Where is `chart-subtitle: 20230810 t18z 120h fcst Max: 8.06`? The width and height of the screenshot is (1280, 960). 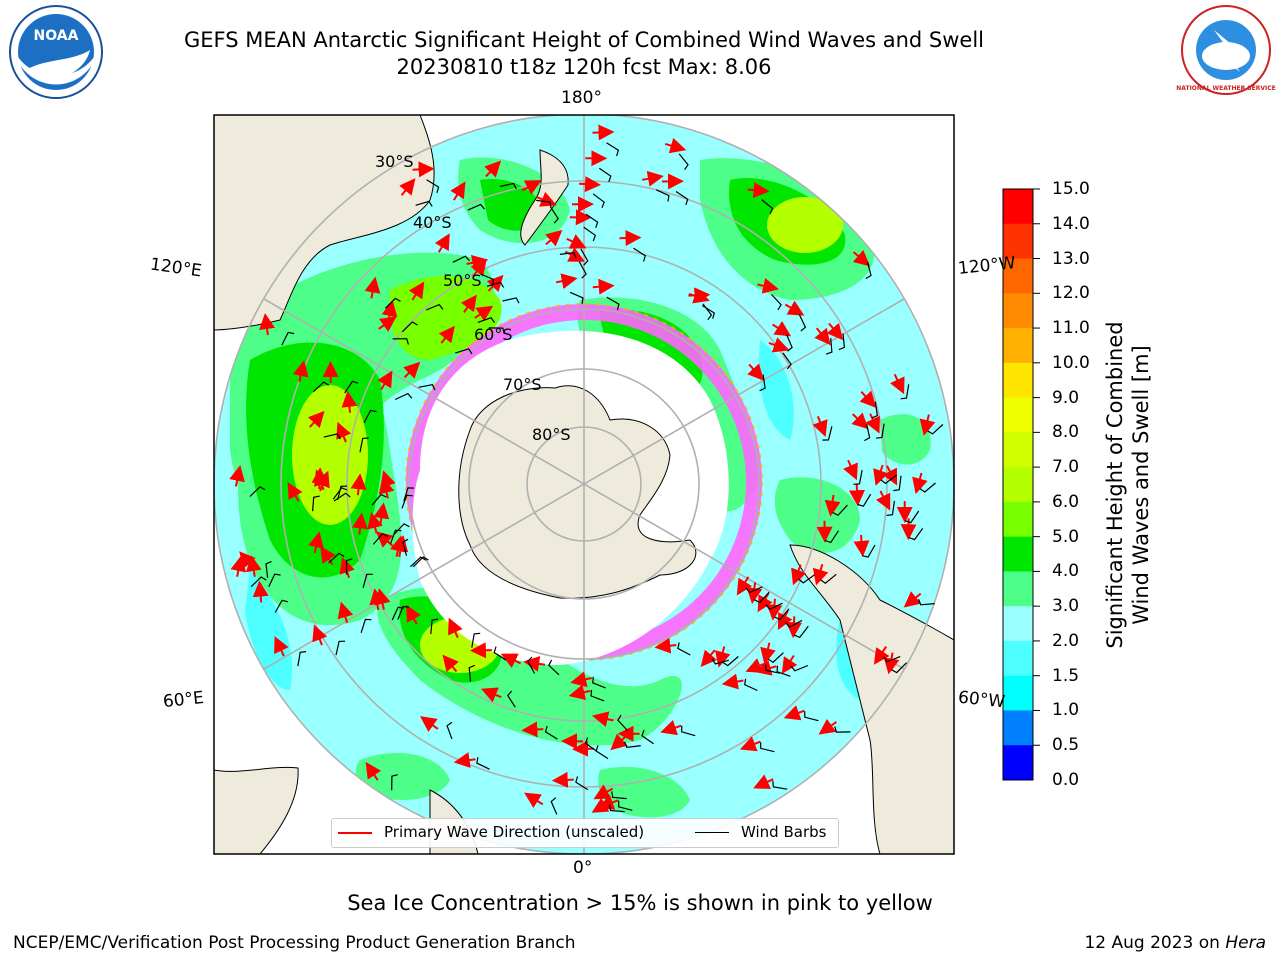
chart-subtitle: 20230810 t18z 120h fcst Max: 8.06 is located at coordinates (584, 67).